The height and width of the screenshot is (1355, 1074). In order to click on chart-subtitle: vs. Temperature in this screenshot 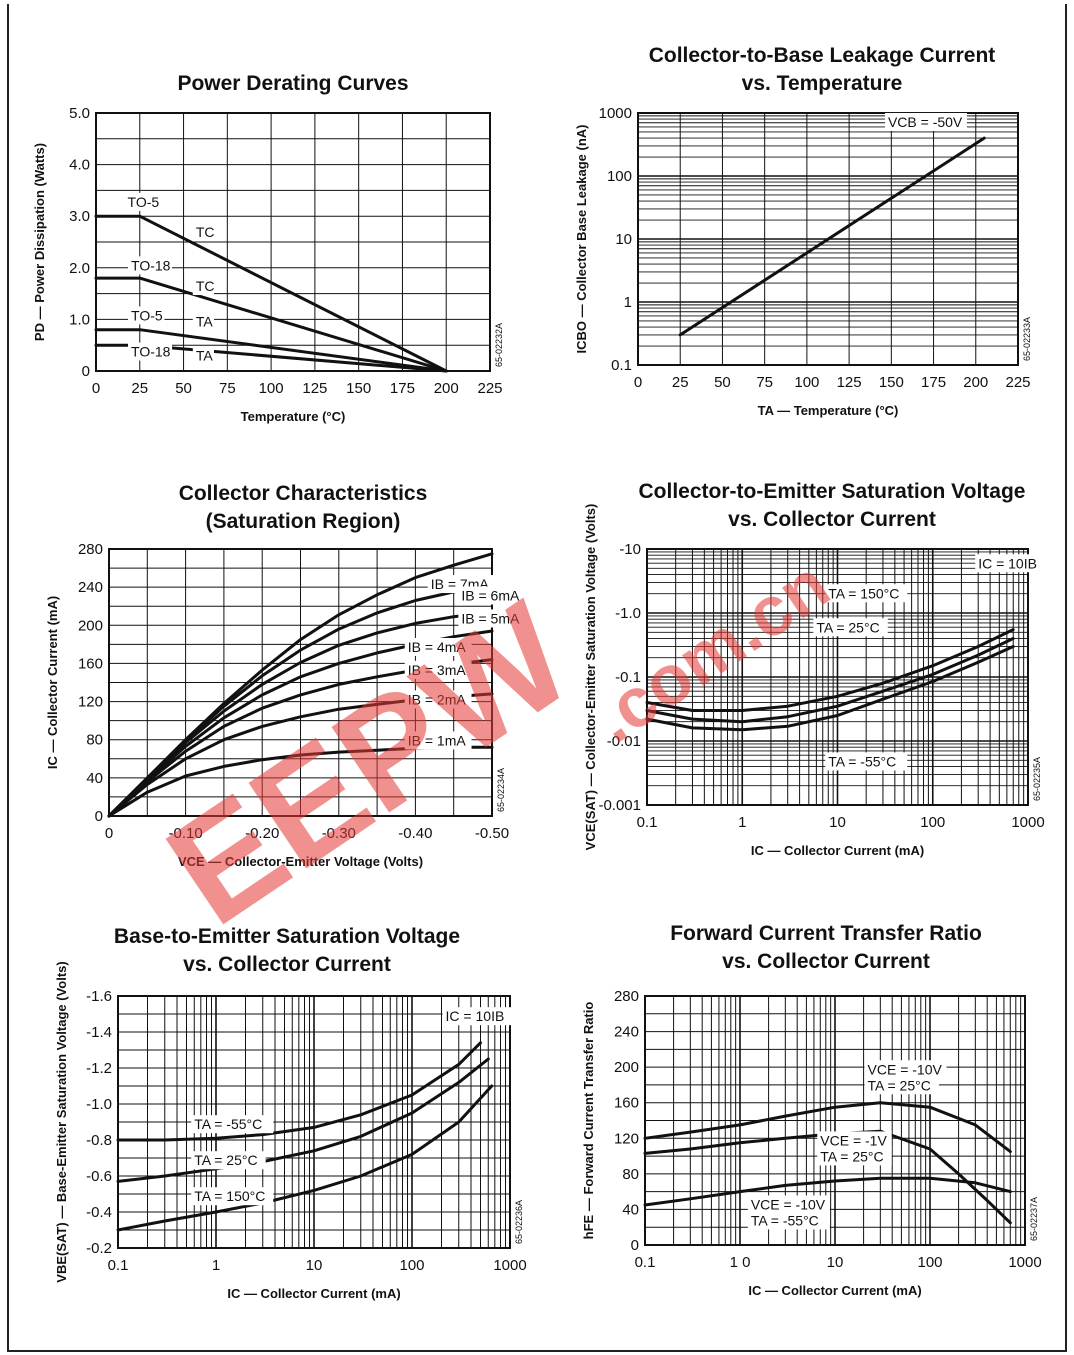, I will do `click(822, 83)`.